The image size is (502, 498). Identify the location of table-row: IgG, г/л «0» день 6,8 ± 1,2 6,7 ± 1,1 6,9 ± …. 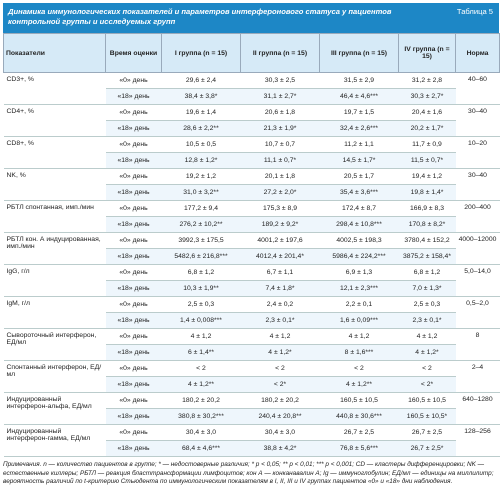
(251, 280).